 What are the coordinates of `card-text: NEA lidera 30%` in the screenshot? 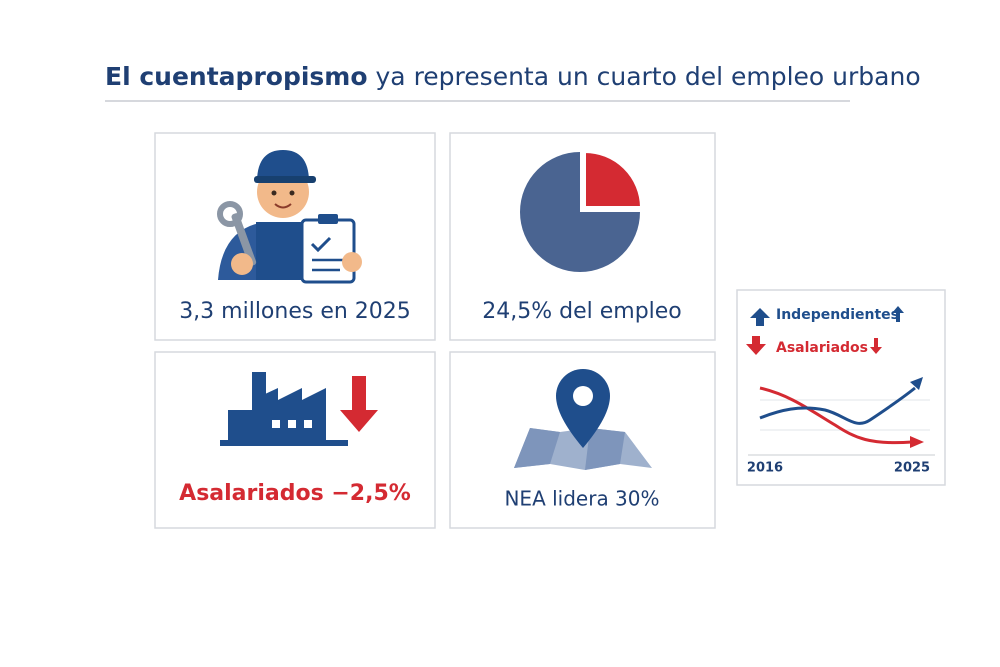 It's located at (581, 499).